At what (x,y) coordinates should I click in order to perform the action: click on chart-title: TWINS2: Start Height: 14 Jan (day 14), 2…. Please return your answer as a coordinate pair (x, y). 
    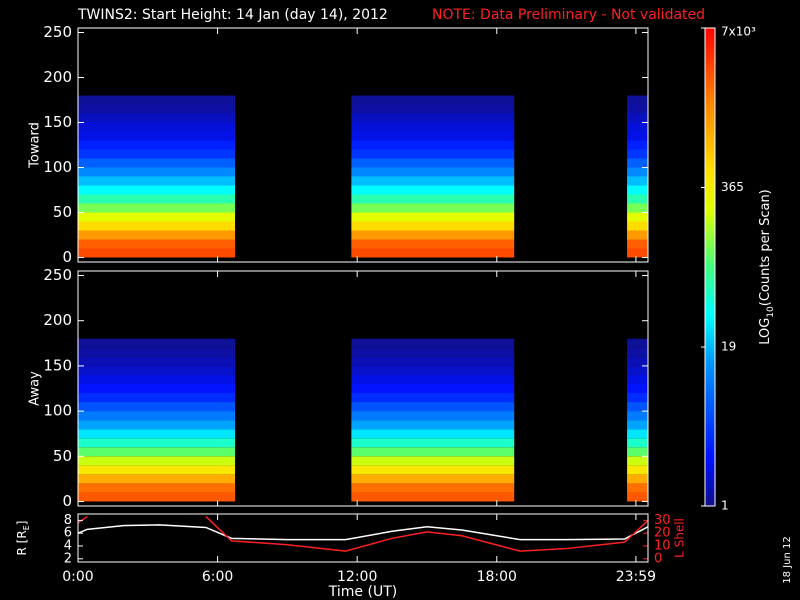
    Looking at the image, I should click on (232, 15).